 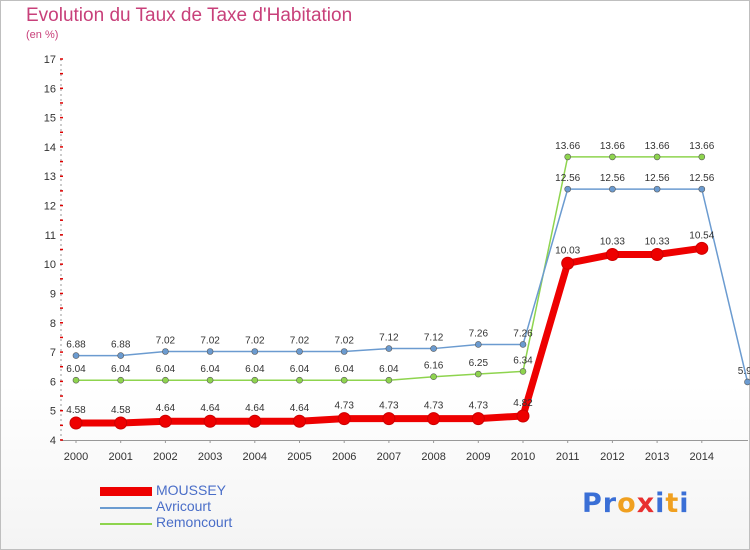 What do you see at coordinates (389, 457) in the screenshot?
I see `x-tick-label: 2007` at bounding box center [389, 457].